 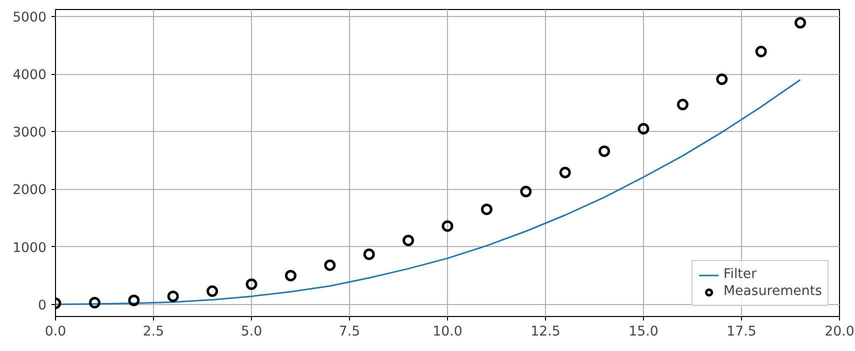 What do you see at coordinates (773, 291) in the screenshot?
I see `legend-label: Measurements` at bounding box center [773, 291].